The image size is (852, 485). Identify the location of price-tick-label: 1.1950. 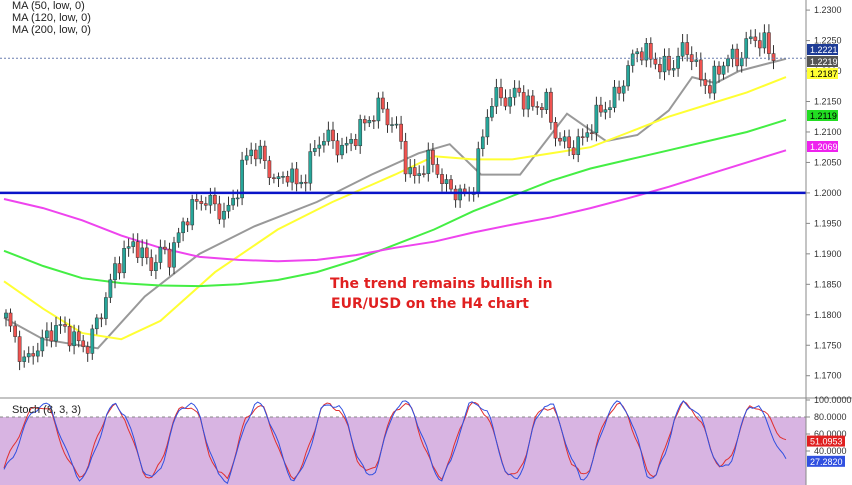
(828, 223).